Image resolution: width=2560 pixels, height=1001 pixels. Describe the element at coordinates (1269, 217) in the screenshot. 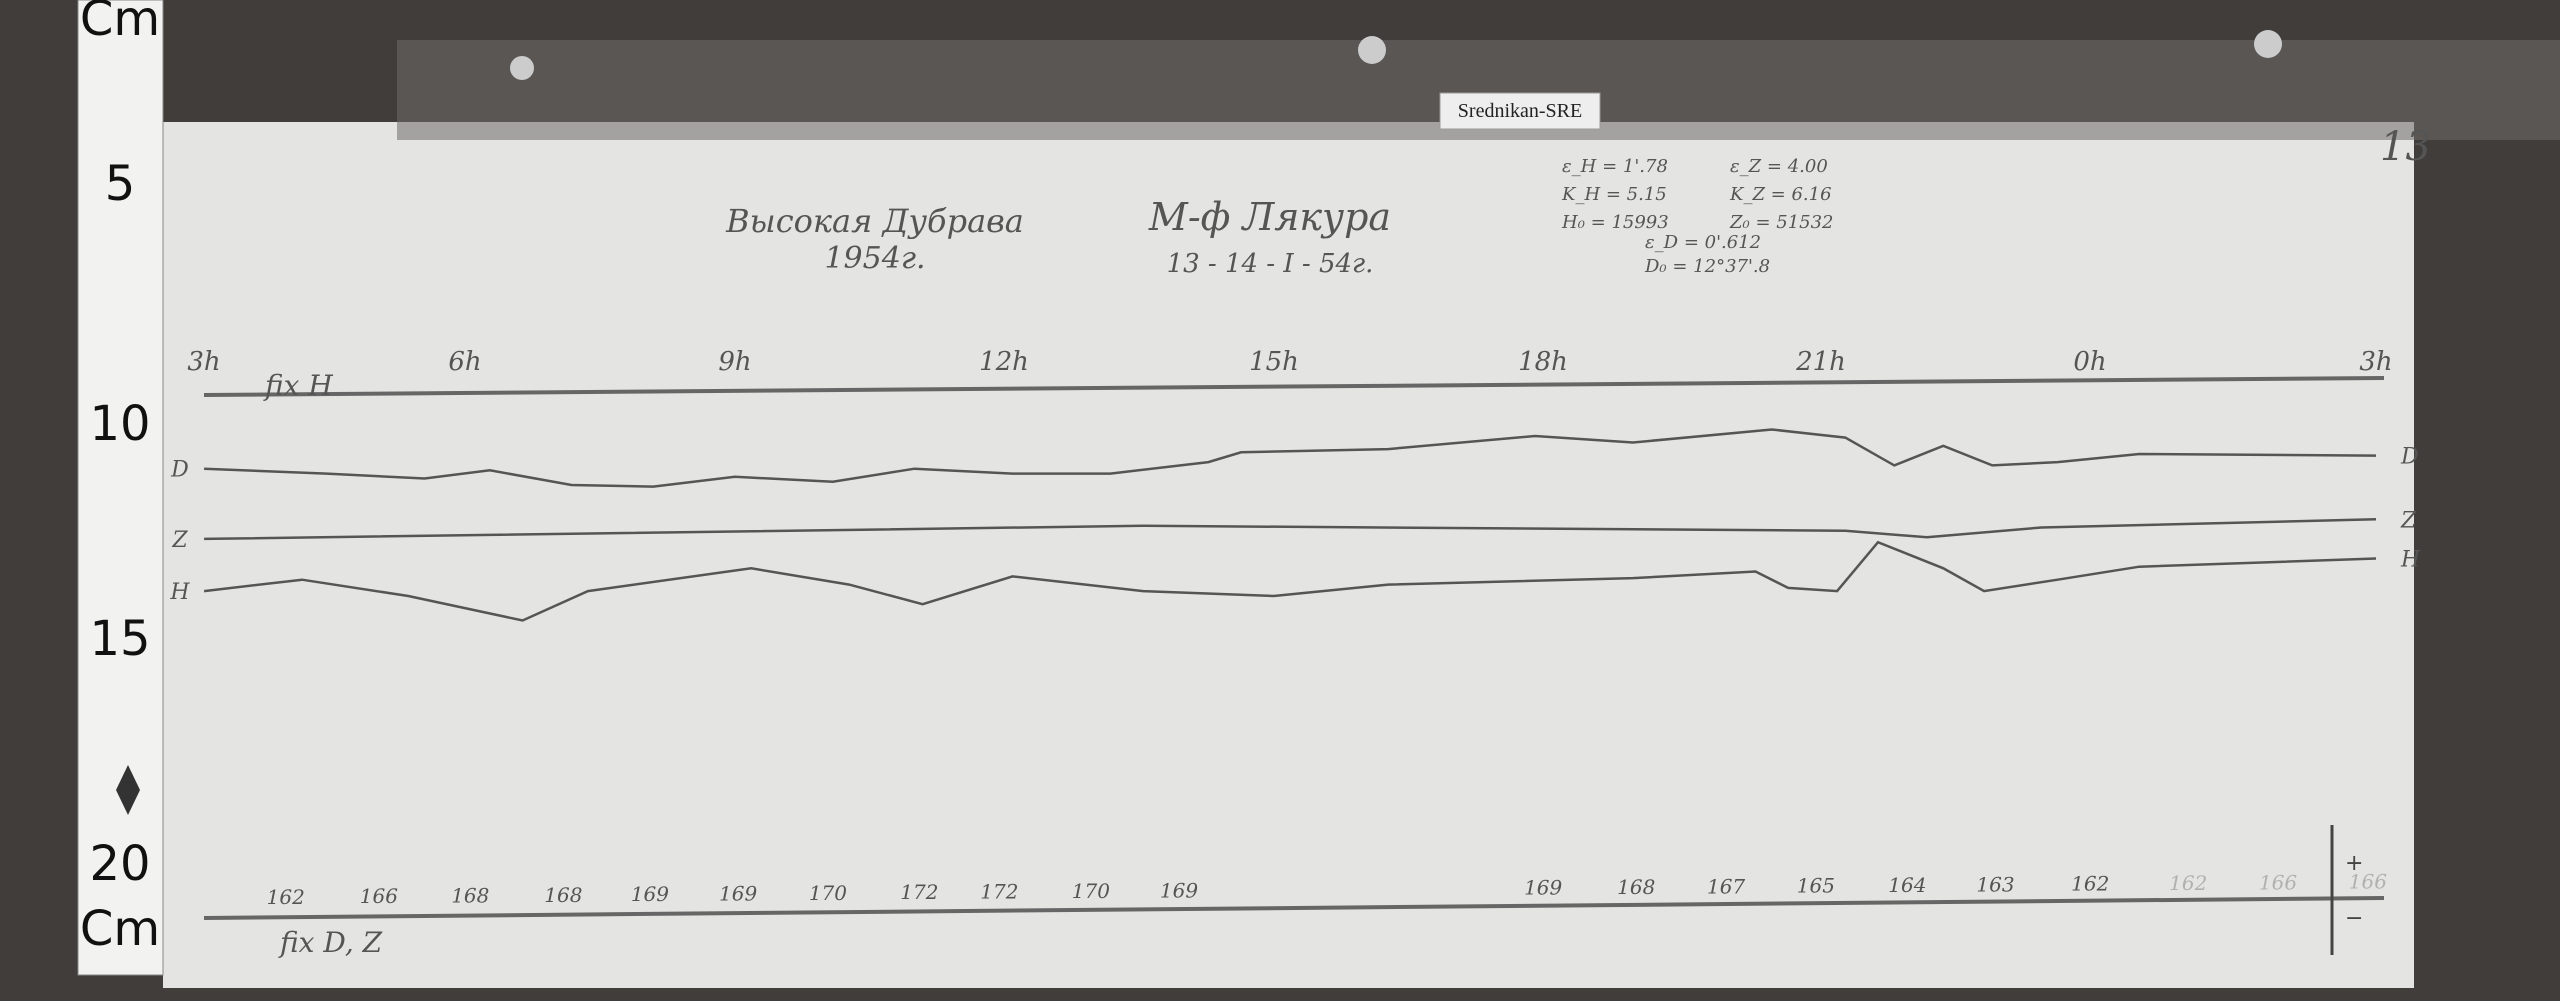

I see `magnetometer: М-ф Лякура` at that location.